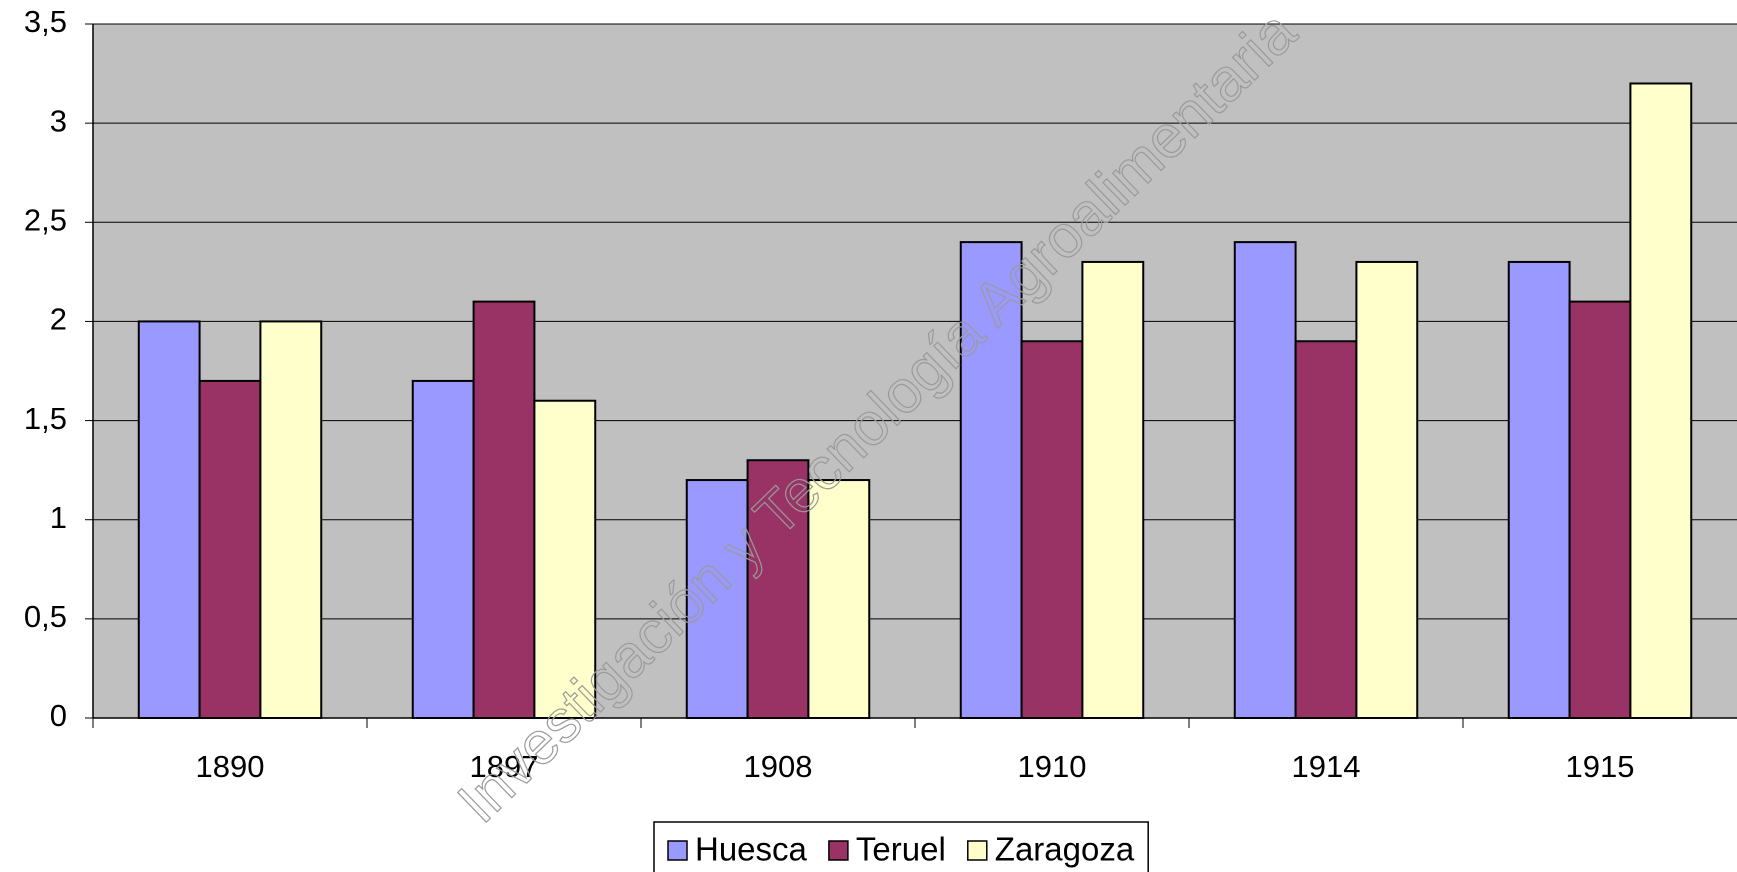 The width and height of the screenshot is (1737, 872). What do you see at coordinates (58, 319) in the screenshot?
I see `y-tick-label: 2` at bounding box center [58, 319].